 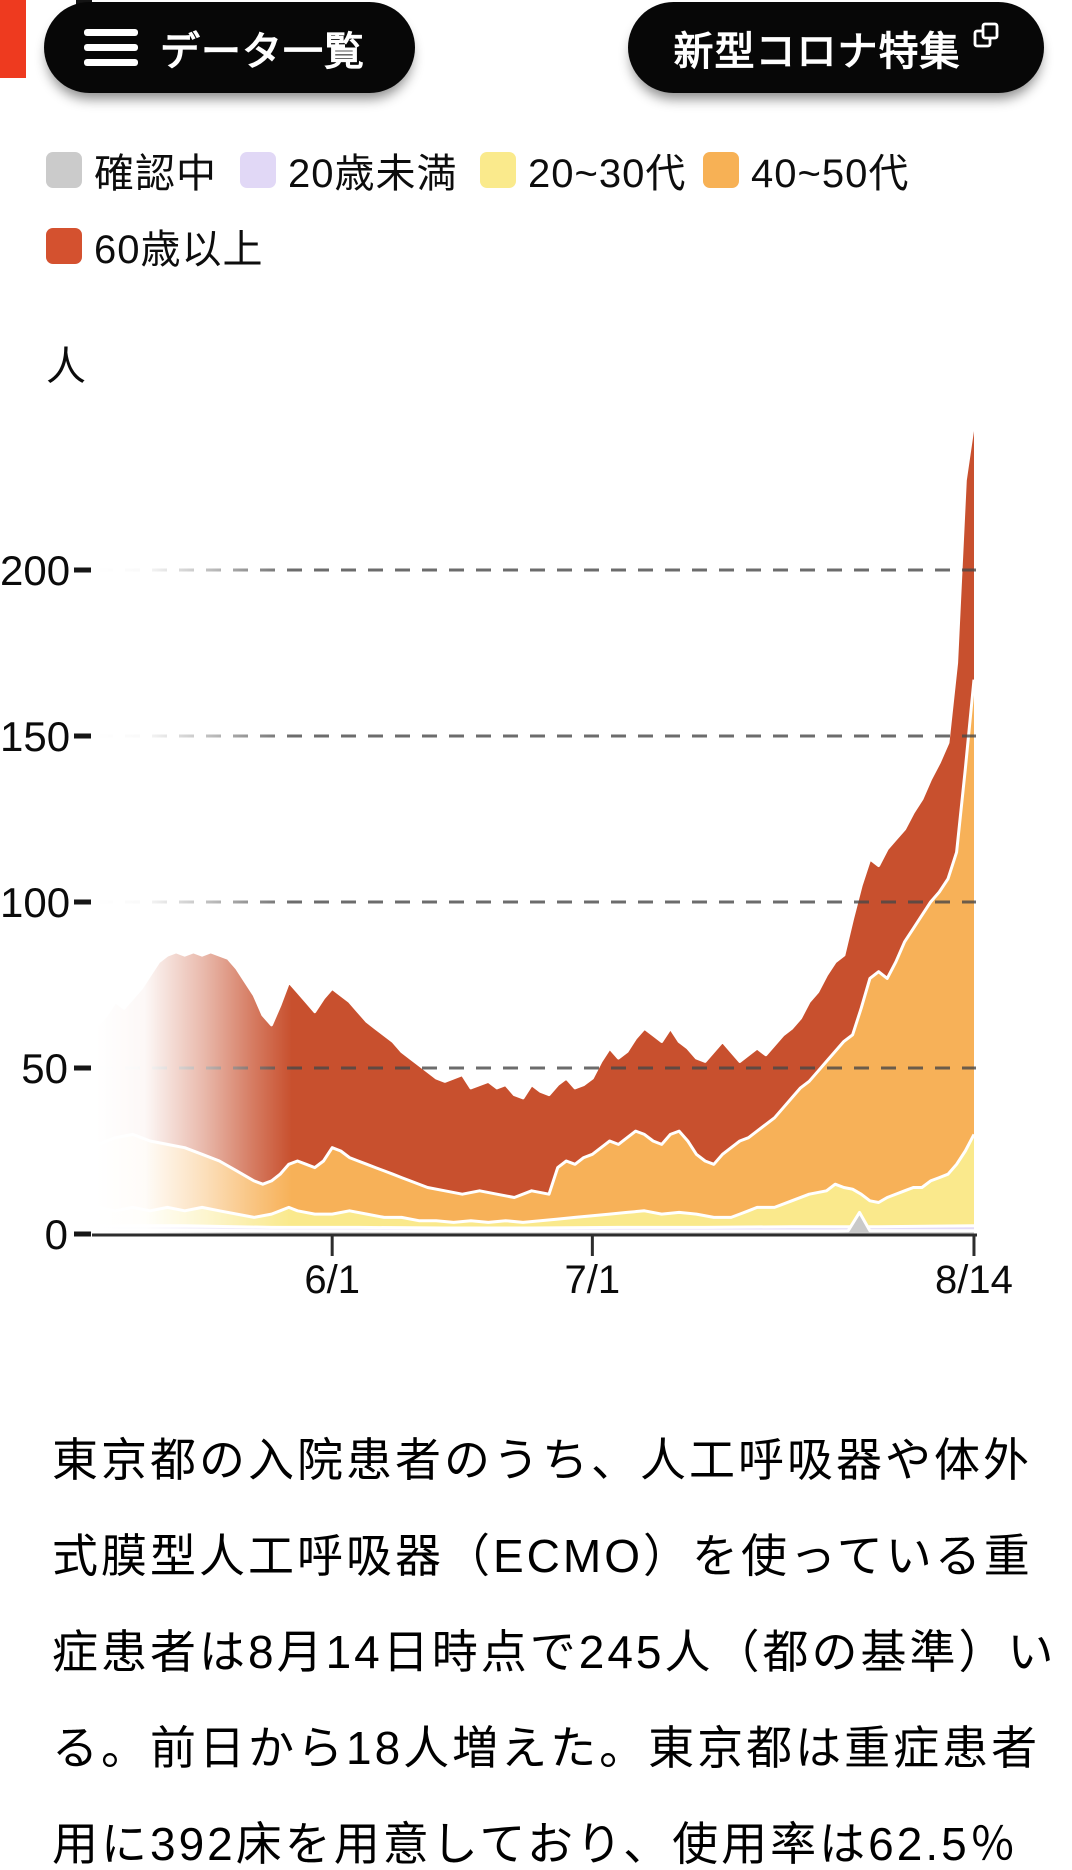 I want to click on external-link-icon, so click(x=985, y=34).